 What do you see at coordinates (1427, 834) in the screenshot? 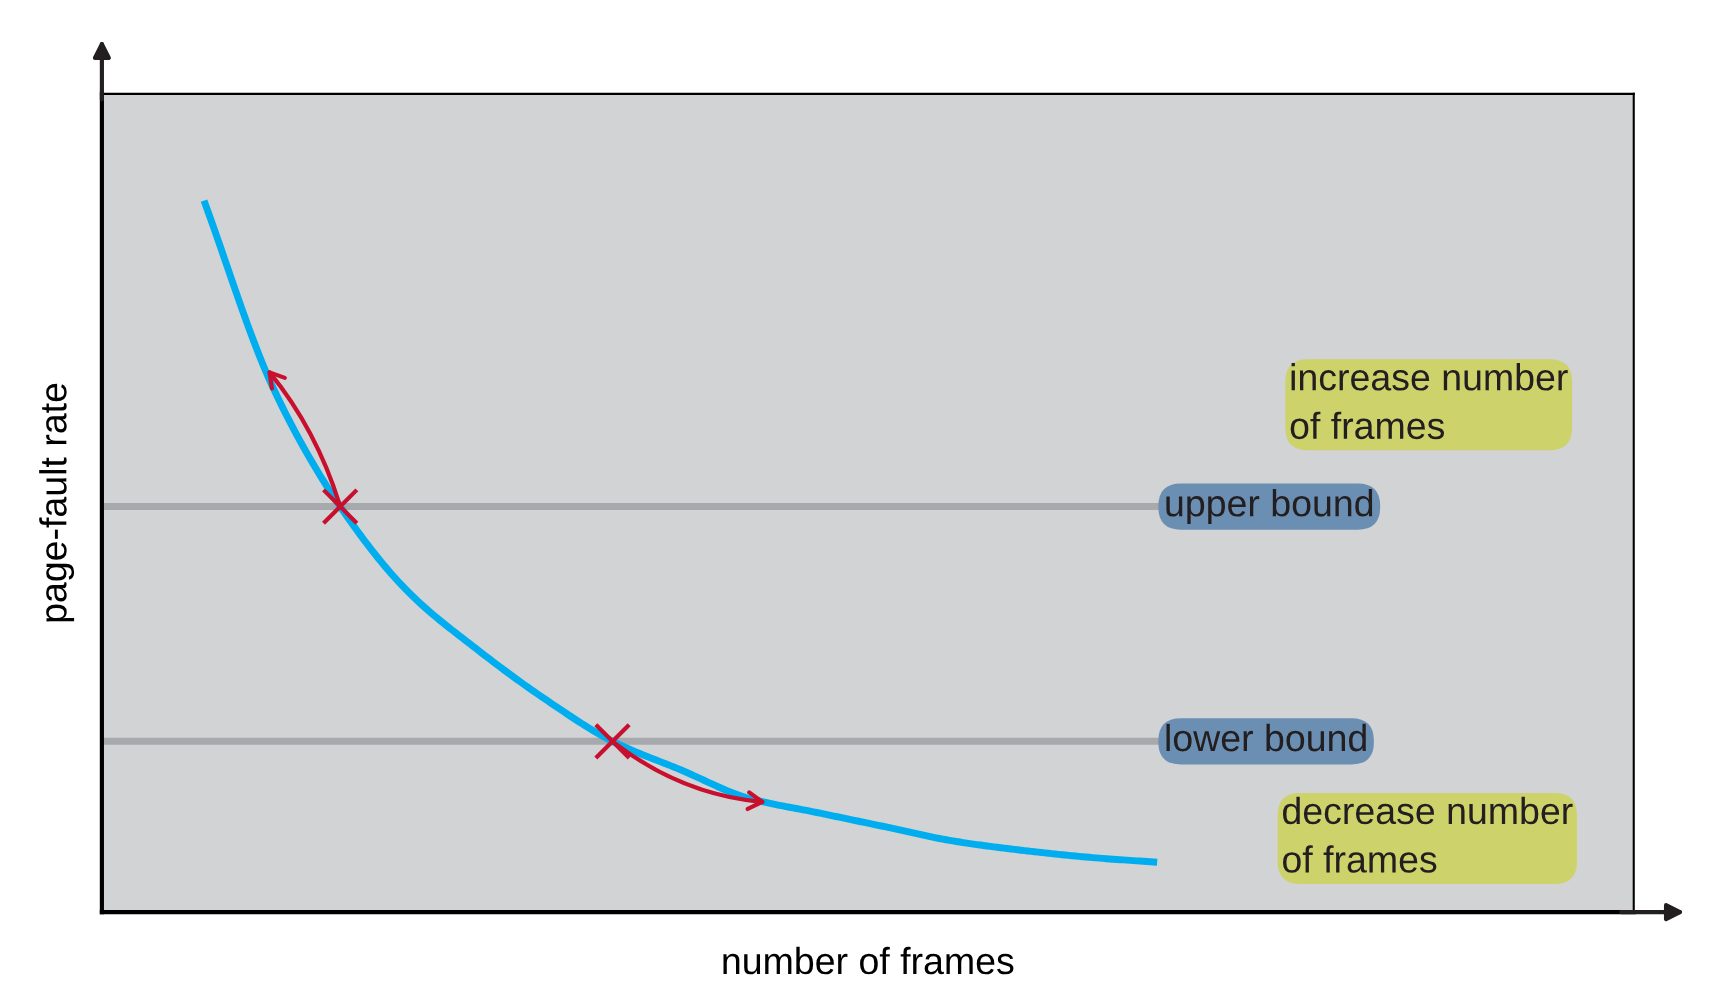
I see `text: decrease number of frames` at bounding box center [1427, 834].